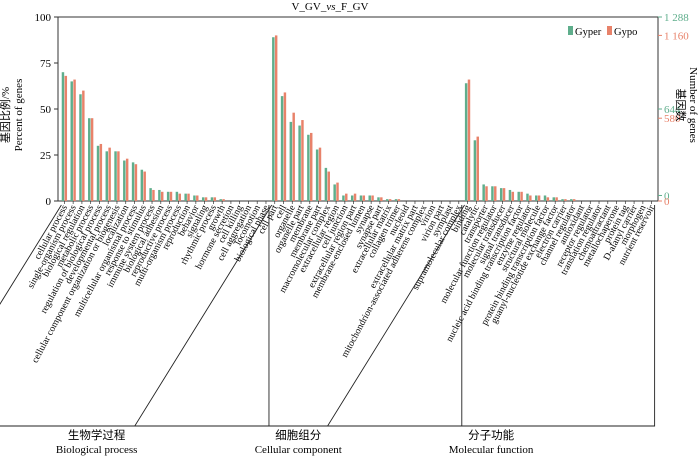 This screenshot has width=700, height=456. Describe the element at coordinates (46, 156) in the screenshot. I see `y-tick-label: 25` at that location.